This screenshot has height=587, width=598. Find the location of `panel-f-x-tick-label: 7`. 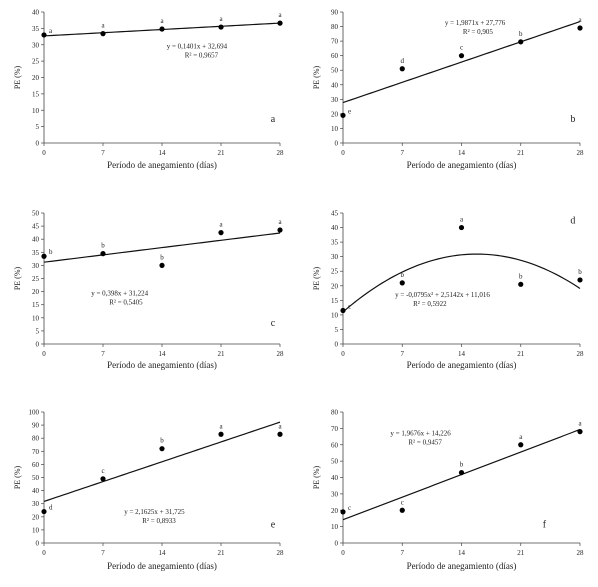

panel-f-x-tick-label: 7 is located at coordinates (403, 553).